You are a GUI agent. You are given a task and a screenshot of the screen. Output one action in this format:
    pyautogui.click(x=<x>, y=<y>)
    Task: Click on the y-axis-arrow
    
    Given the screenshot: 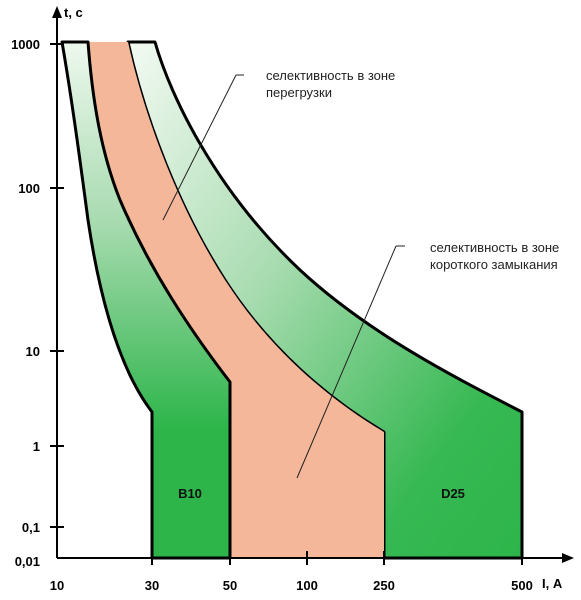 What is the action you would take?
    pyautogui.click(x=57, y=12)
    